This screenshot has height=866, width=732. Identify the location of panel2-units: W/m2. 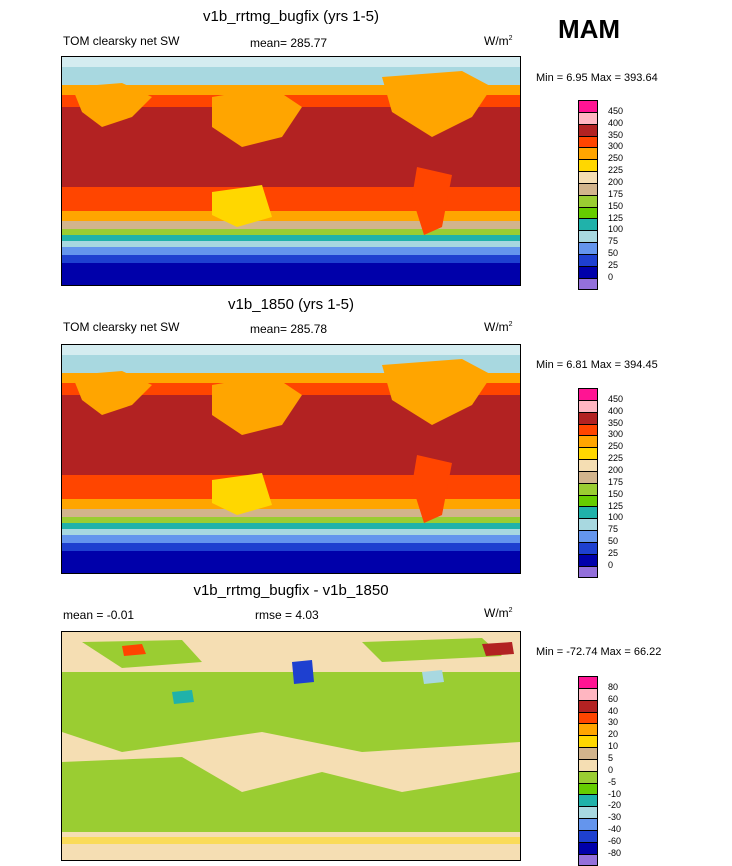
(498, 327).